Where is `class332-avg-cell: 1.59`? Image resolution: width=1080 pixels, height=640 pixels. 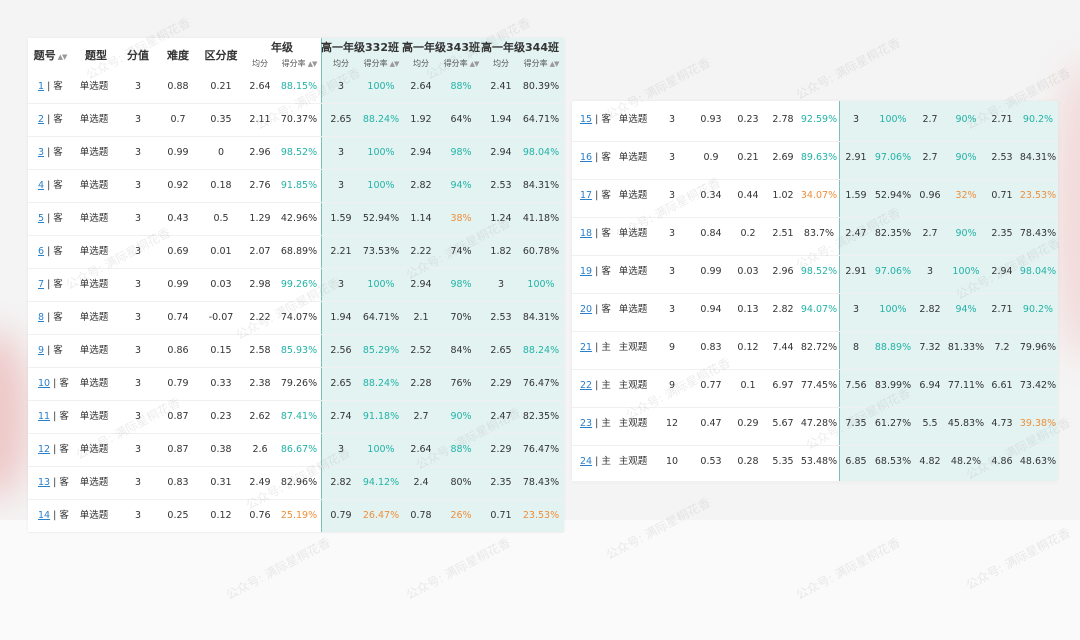 class332-avg-cell: 1.59 is located at coordinates (856, 195).